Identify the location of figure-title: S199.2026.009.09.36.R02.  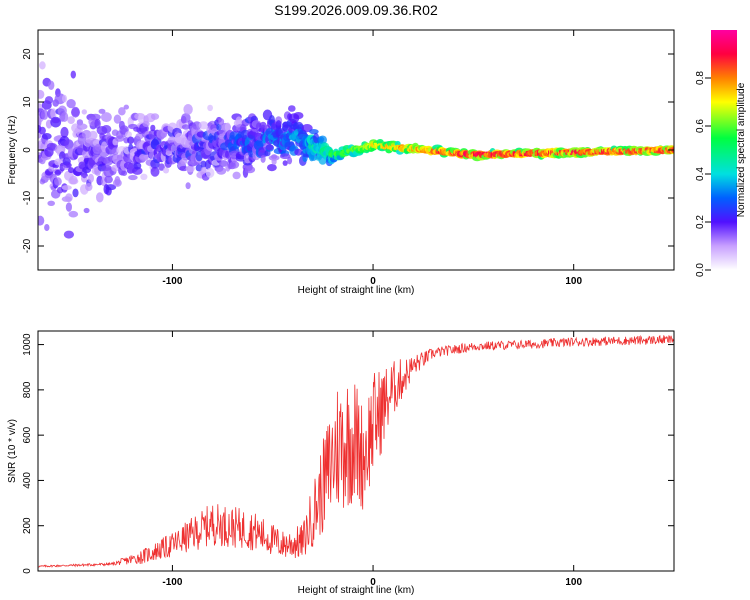
(356, 10).